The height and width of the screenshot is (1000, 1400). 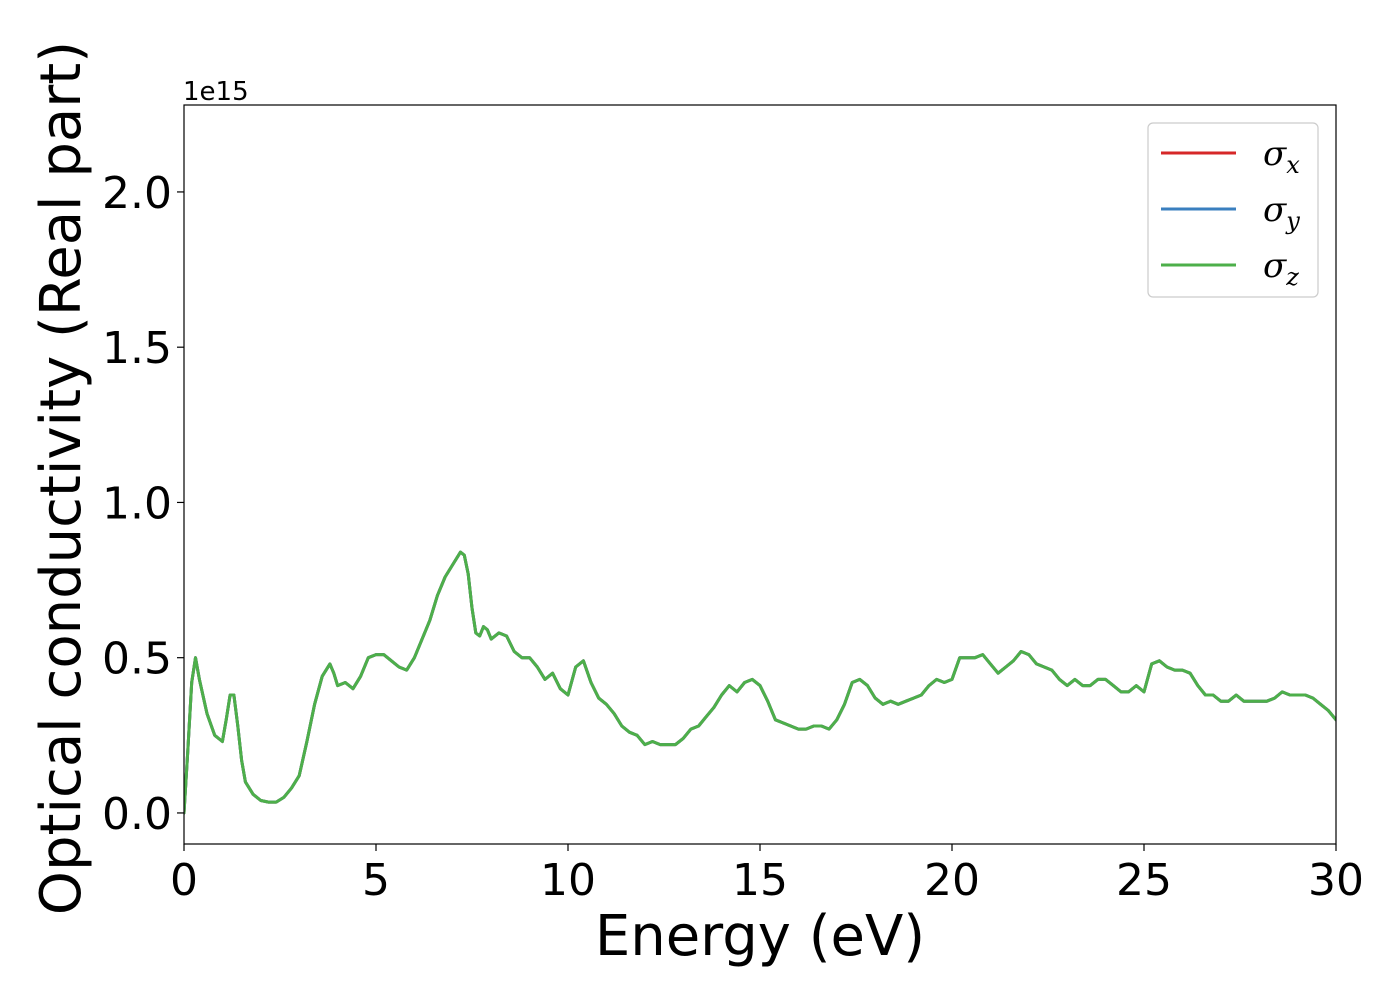 I want to click on legend-label-x: σx, so click(x=1281, y=156).